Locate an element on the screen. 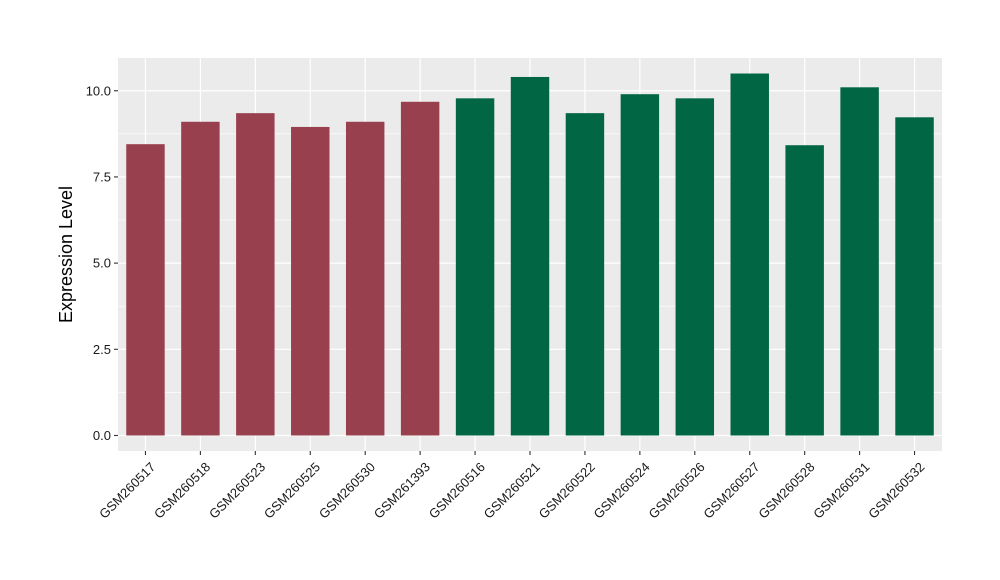  x-tick-label: GSM260532 is located at coordinates (896, 490).